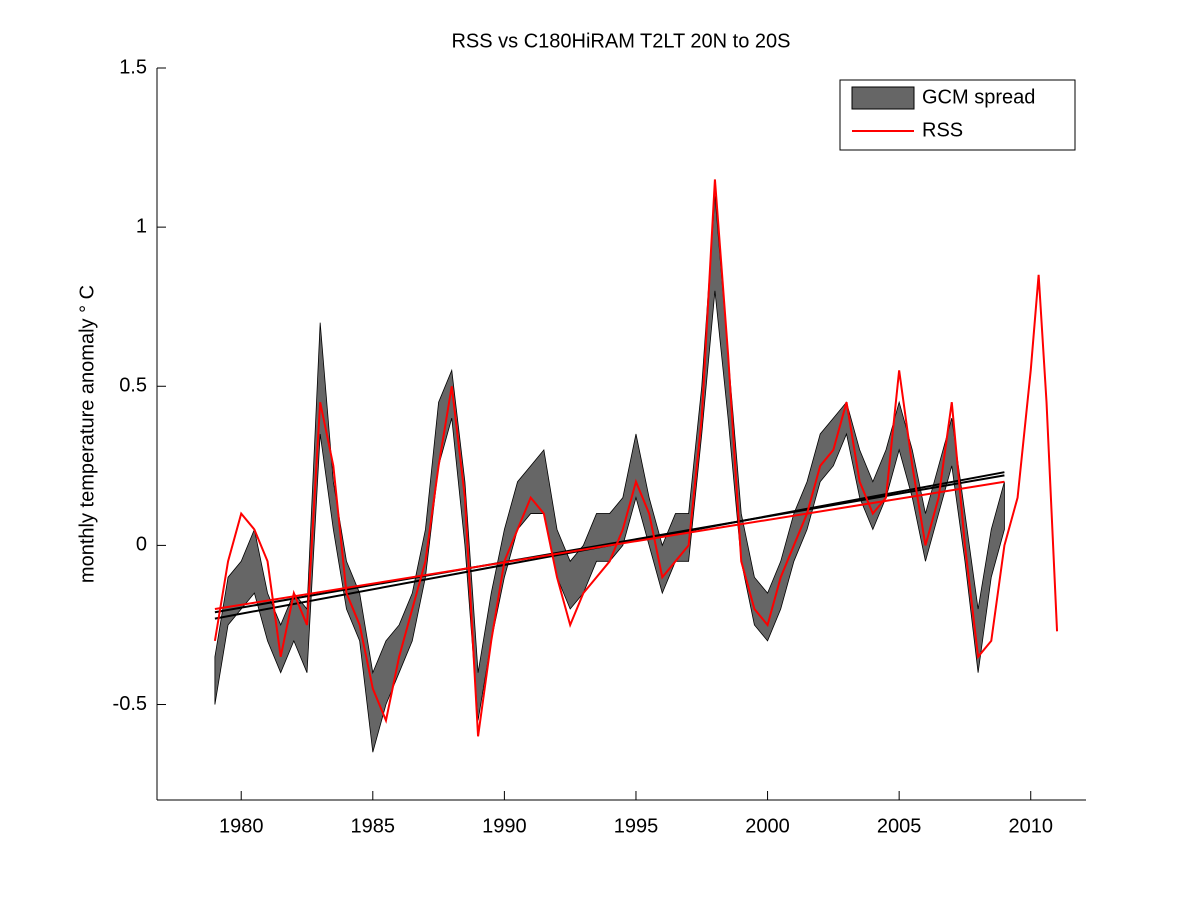  Describe the element at coordinates (87, 434) in the screenshot. I see `y-axis-label: monthly temperature anomaly ° C` at that location.